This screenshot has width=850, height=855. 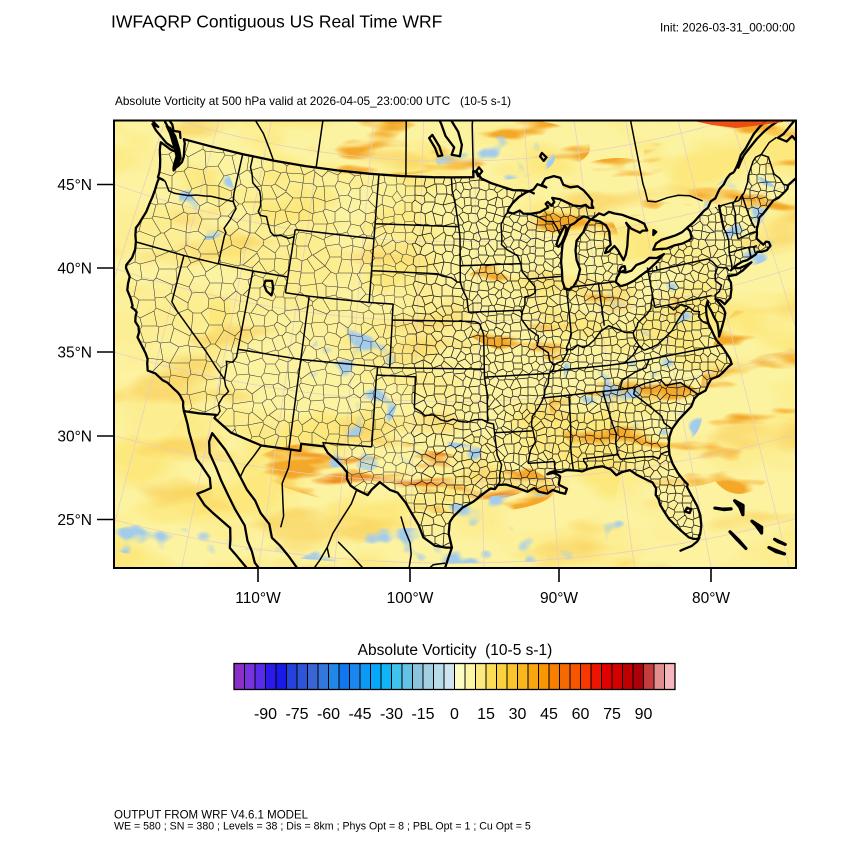 What do you see at coordinates (211, 816) in the screenshot?
I see `svg-text: OUTPUT FROM WRF V4.6.1 MODEL` at bounding box center [211, 816].